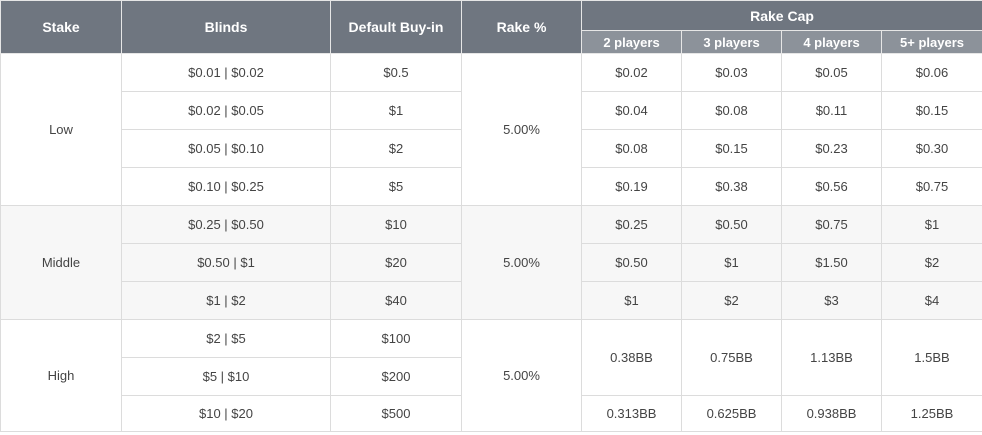  I want to click on blinds-cell: $1 | $2, so click(226, 300).